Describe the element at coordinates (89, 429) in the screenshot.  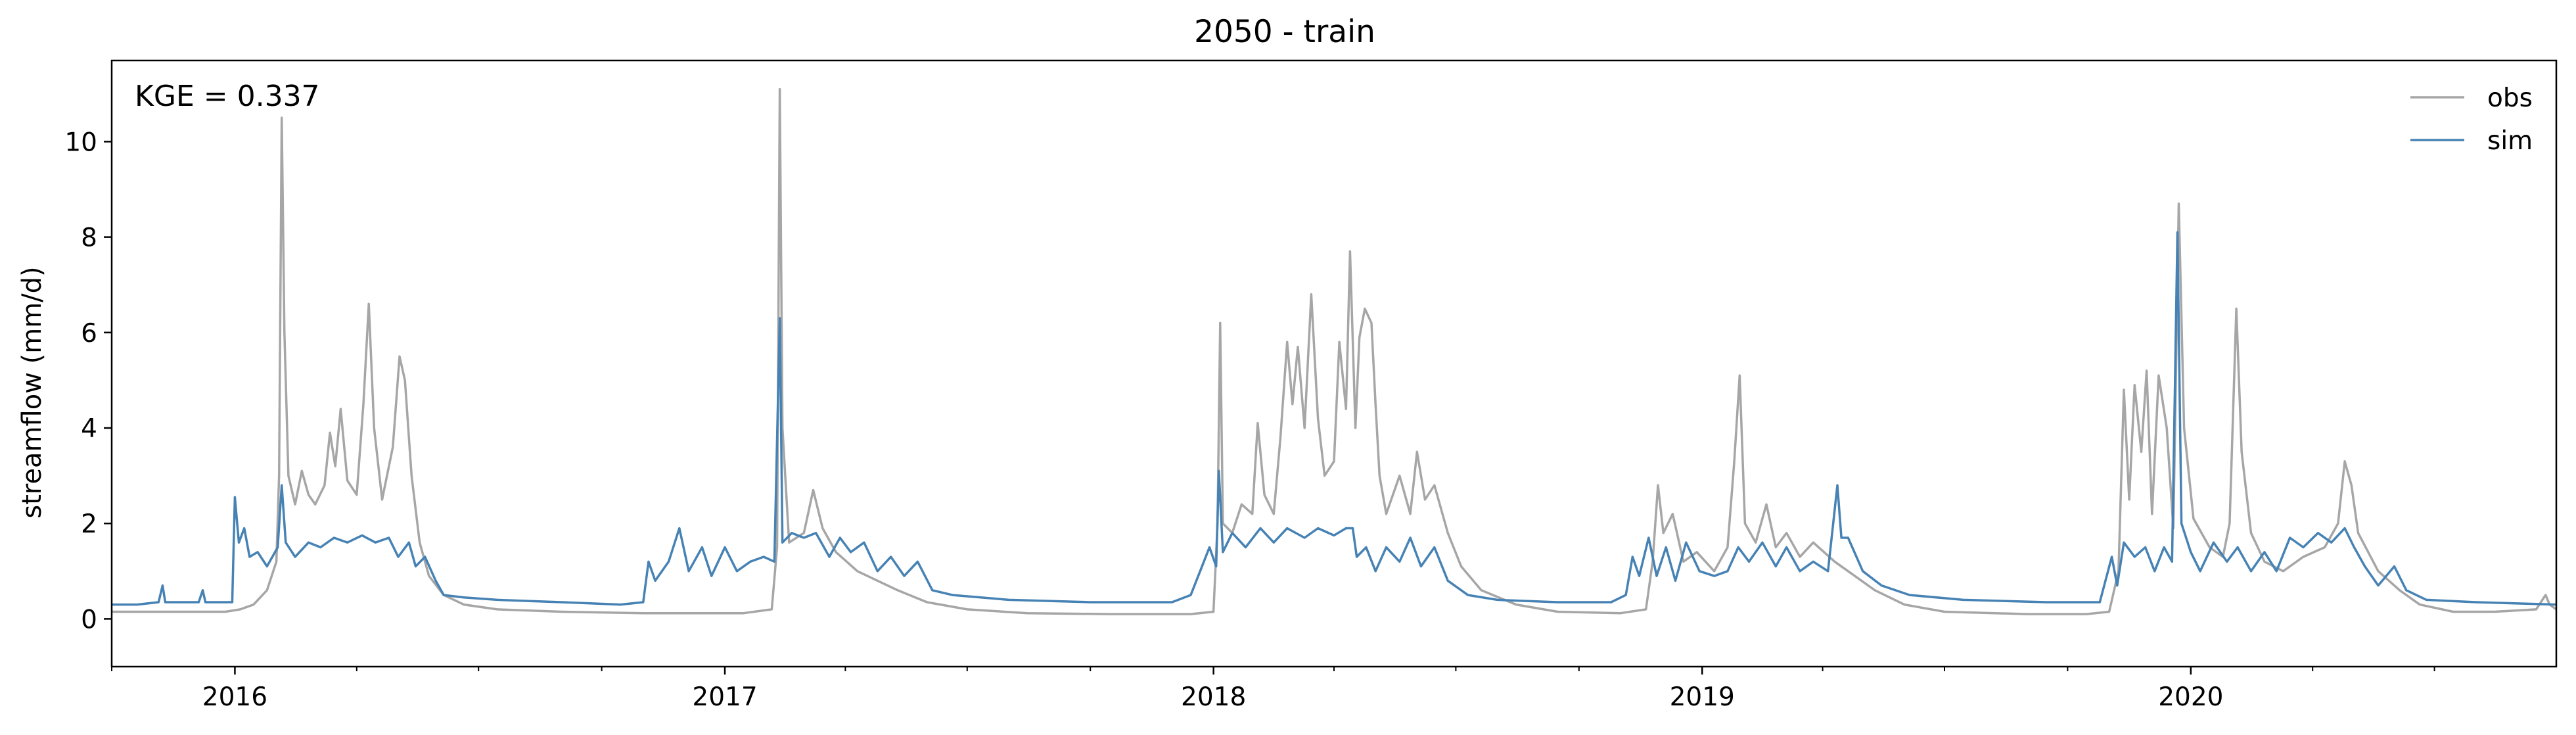
I see `y-tick-label: 4` at that location.